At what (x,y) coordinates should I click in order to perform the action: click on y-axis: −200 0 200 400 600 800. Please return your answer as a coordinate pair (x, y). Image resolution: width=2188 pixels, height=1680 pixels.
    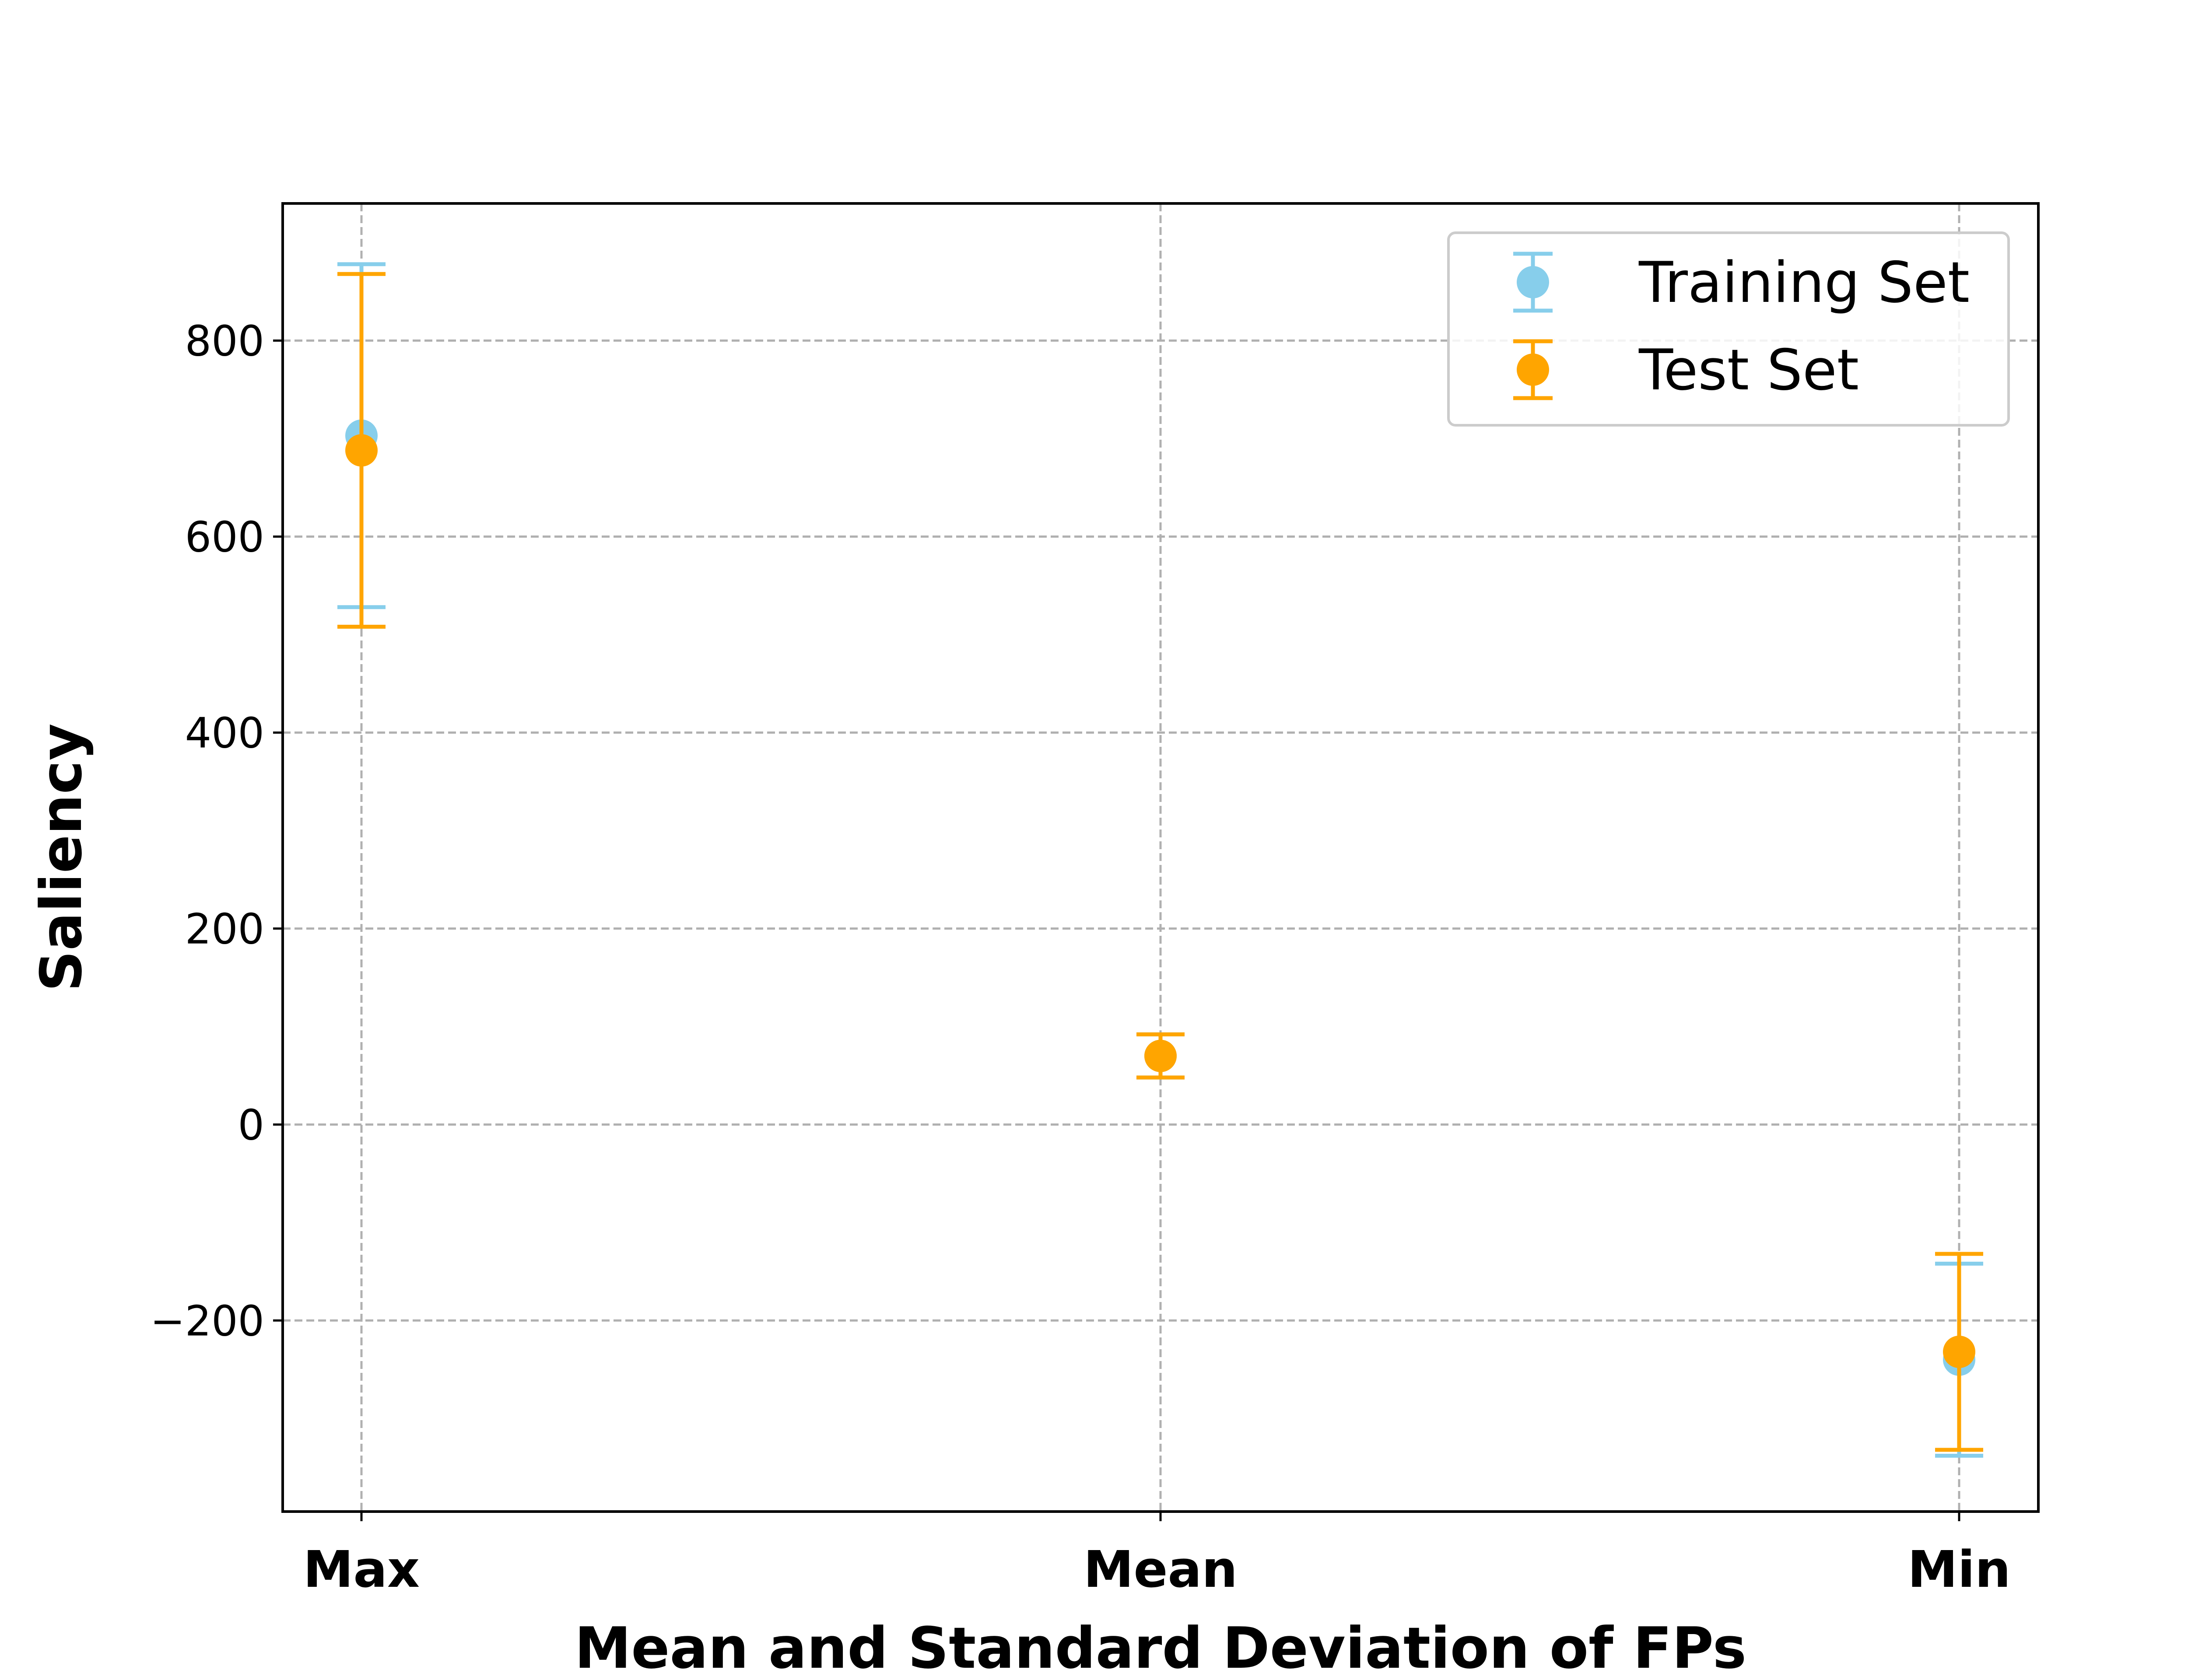
    Looking at the image, I should click on (216, 831).